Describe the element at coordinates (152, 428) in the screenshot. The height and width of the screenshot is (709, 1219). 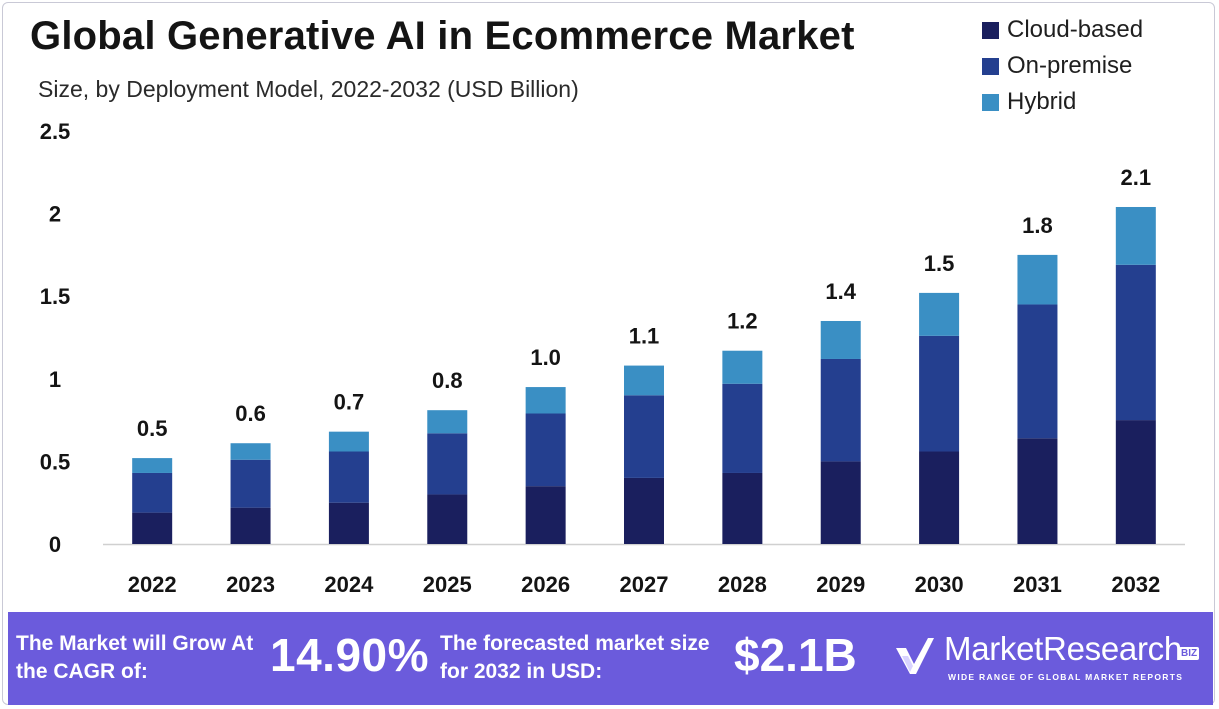
I see `bar-total-label: 0.5` at that location.